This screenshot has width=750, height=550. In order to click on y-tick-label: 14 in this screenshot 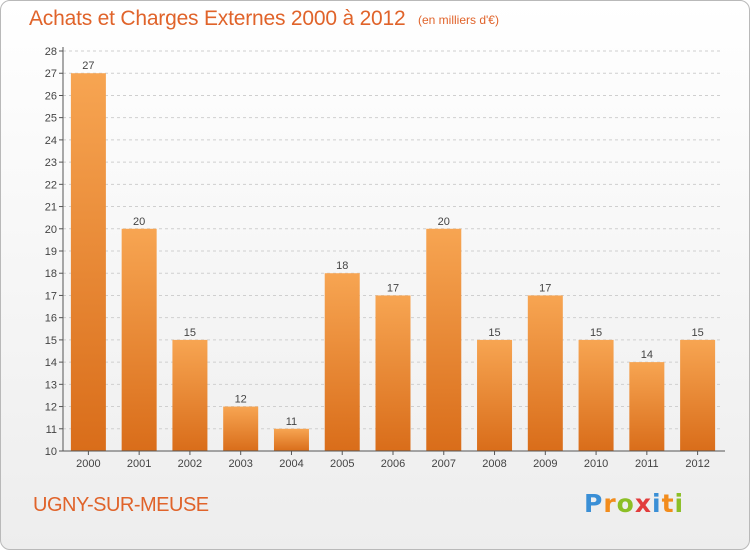, I will do `click(51, 363)`.